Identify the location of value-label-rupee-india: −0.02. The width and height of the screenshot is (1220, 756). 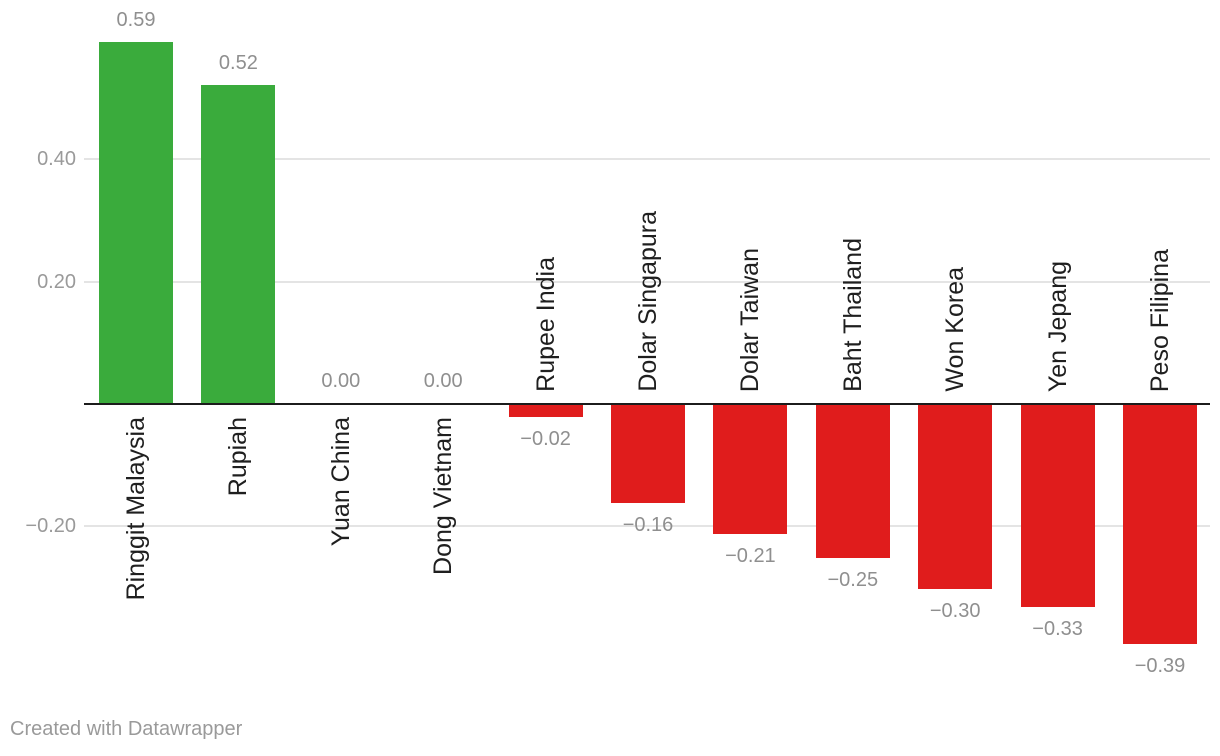
(545, 439).